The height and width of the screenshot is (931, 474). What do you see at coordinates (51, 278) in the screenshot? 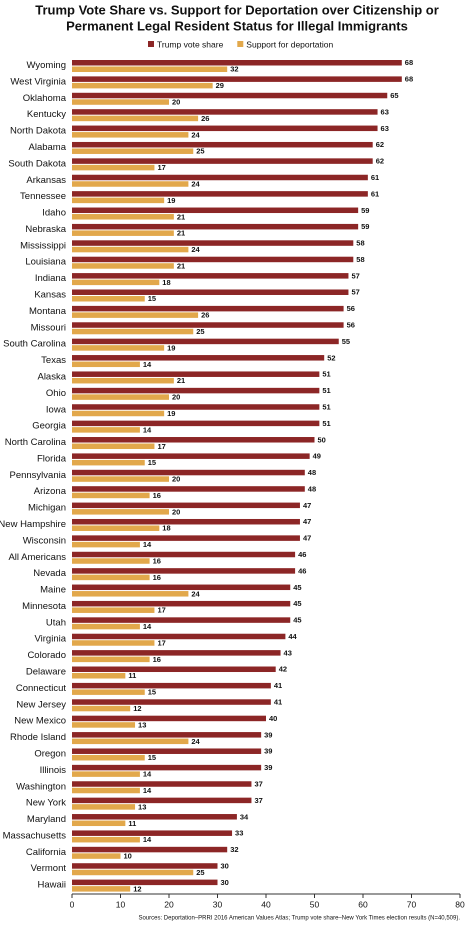
I see `category-label: Indiana` at bounding box center [51, 278].